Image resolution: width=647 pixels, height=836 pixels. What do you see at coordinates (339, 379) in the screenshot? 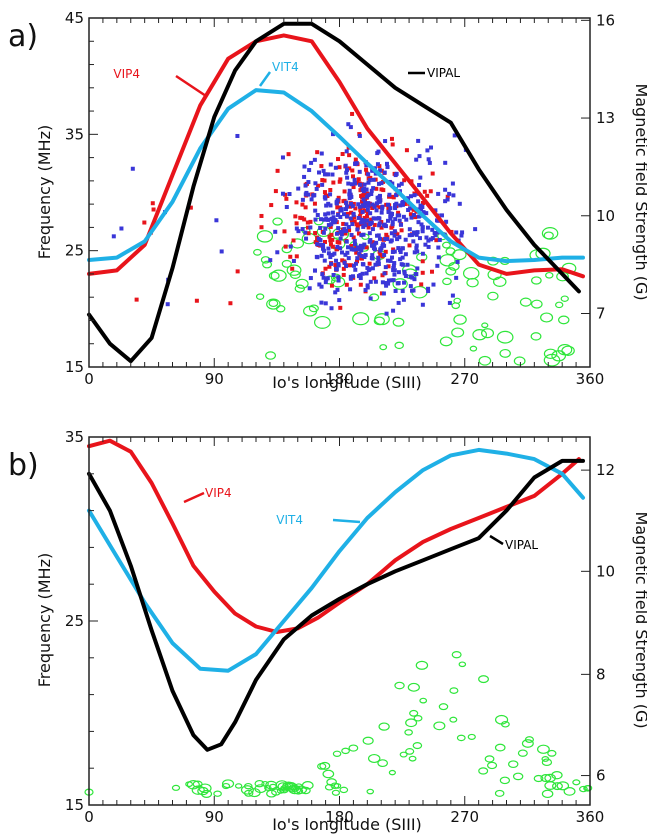
I see `x-tick-label: 180` at bounding box center [339, 379].